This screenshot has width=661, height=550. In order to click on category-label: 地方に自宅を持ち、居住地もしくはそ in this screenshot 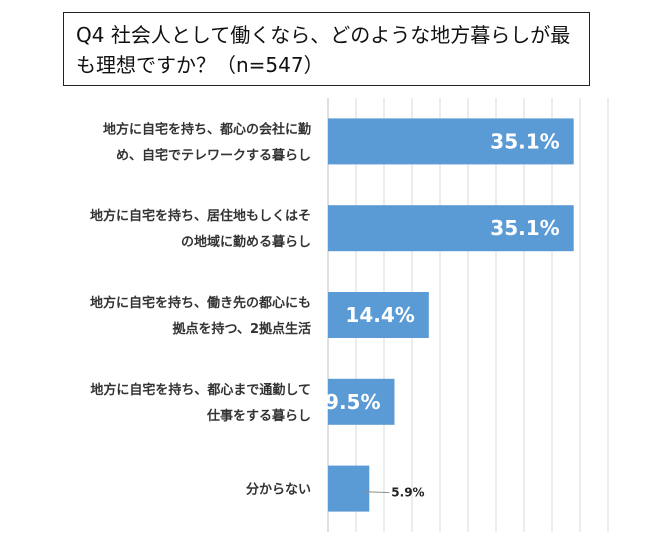, I will do `click(200, 216)`.